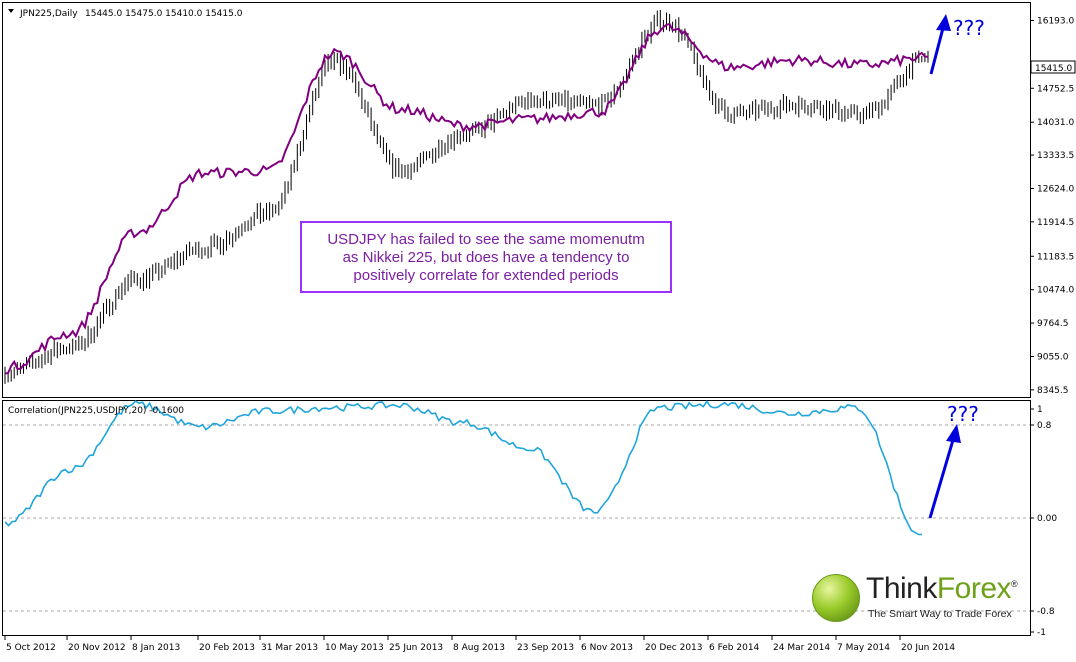  I want to click on logo-wordmark: ThinkForex®, so click(942, 589).